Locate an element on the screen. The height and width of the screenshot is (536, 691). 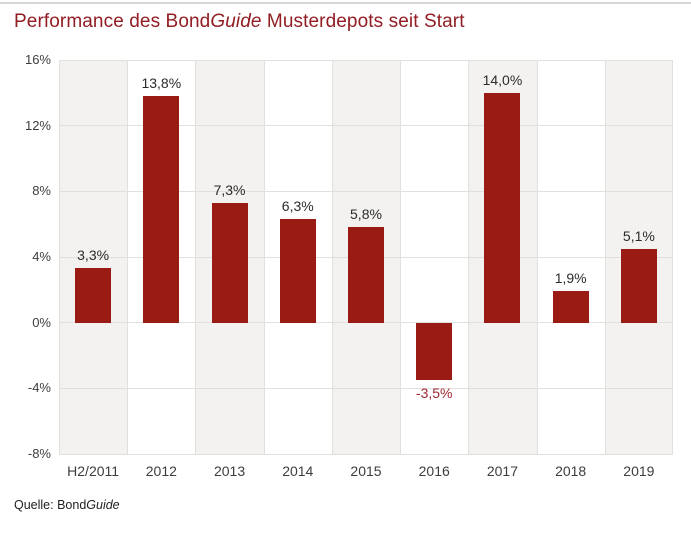
source-text-italic: Guide is located at coordinates (103, 505).